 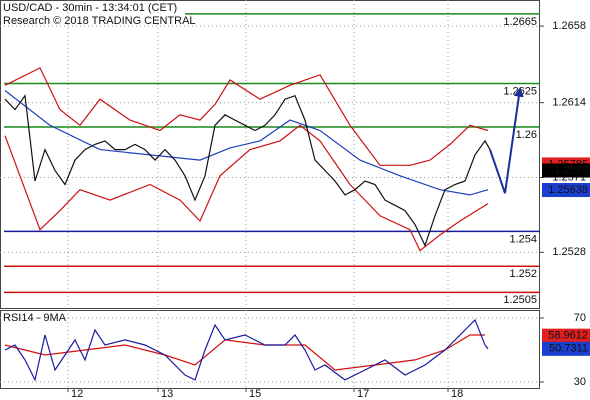 I want to click on x-tick-label: 13, so click(x=167, y=394).